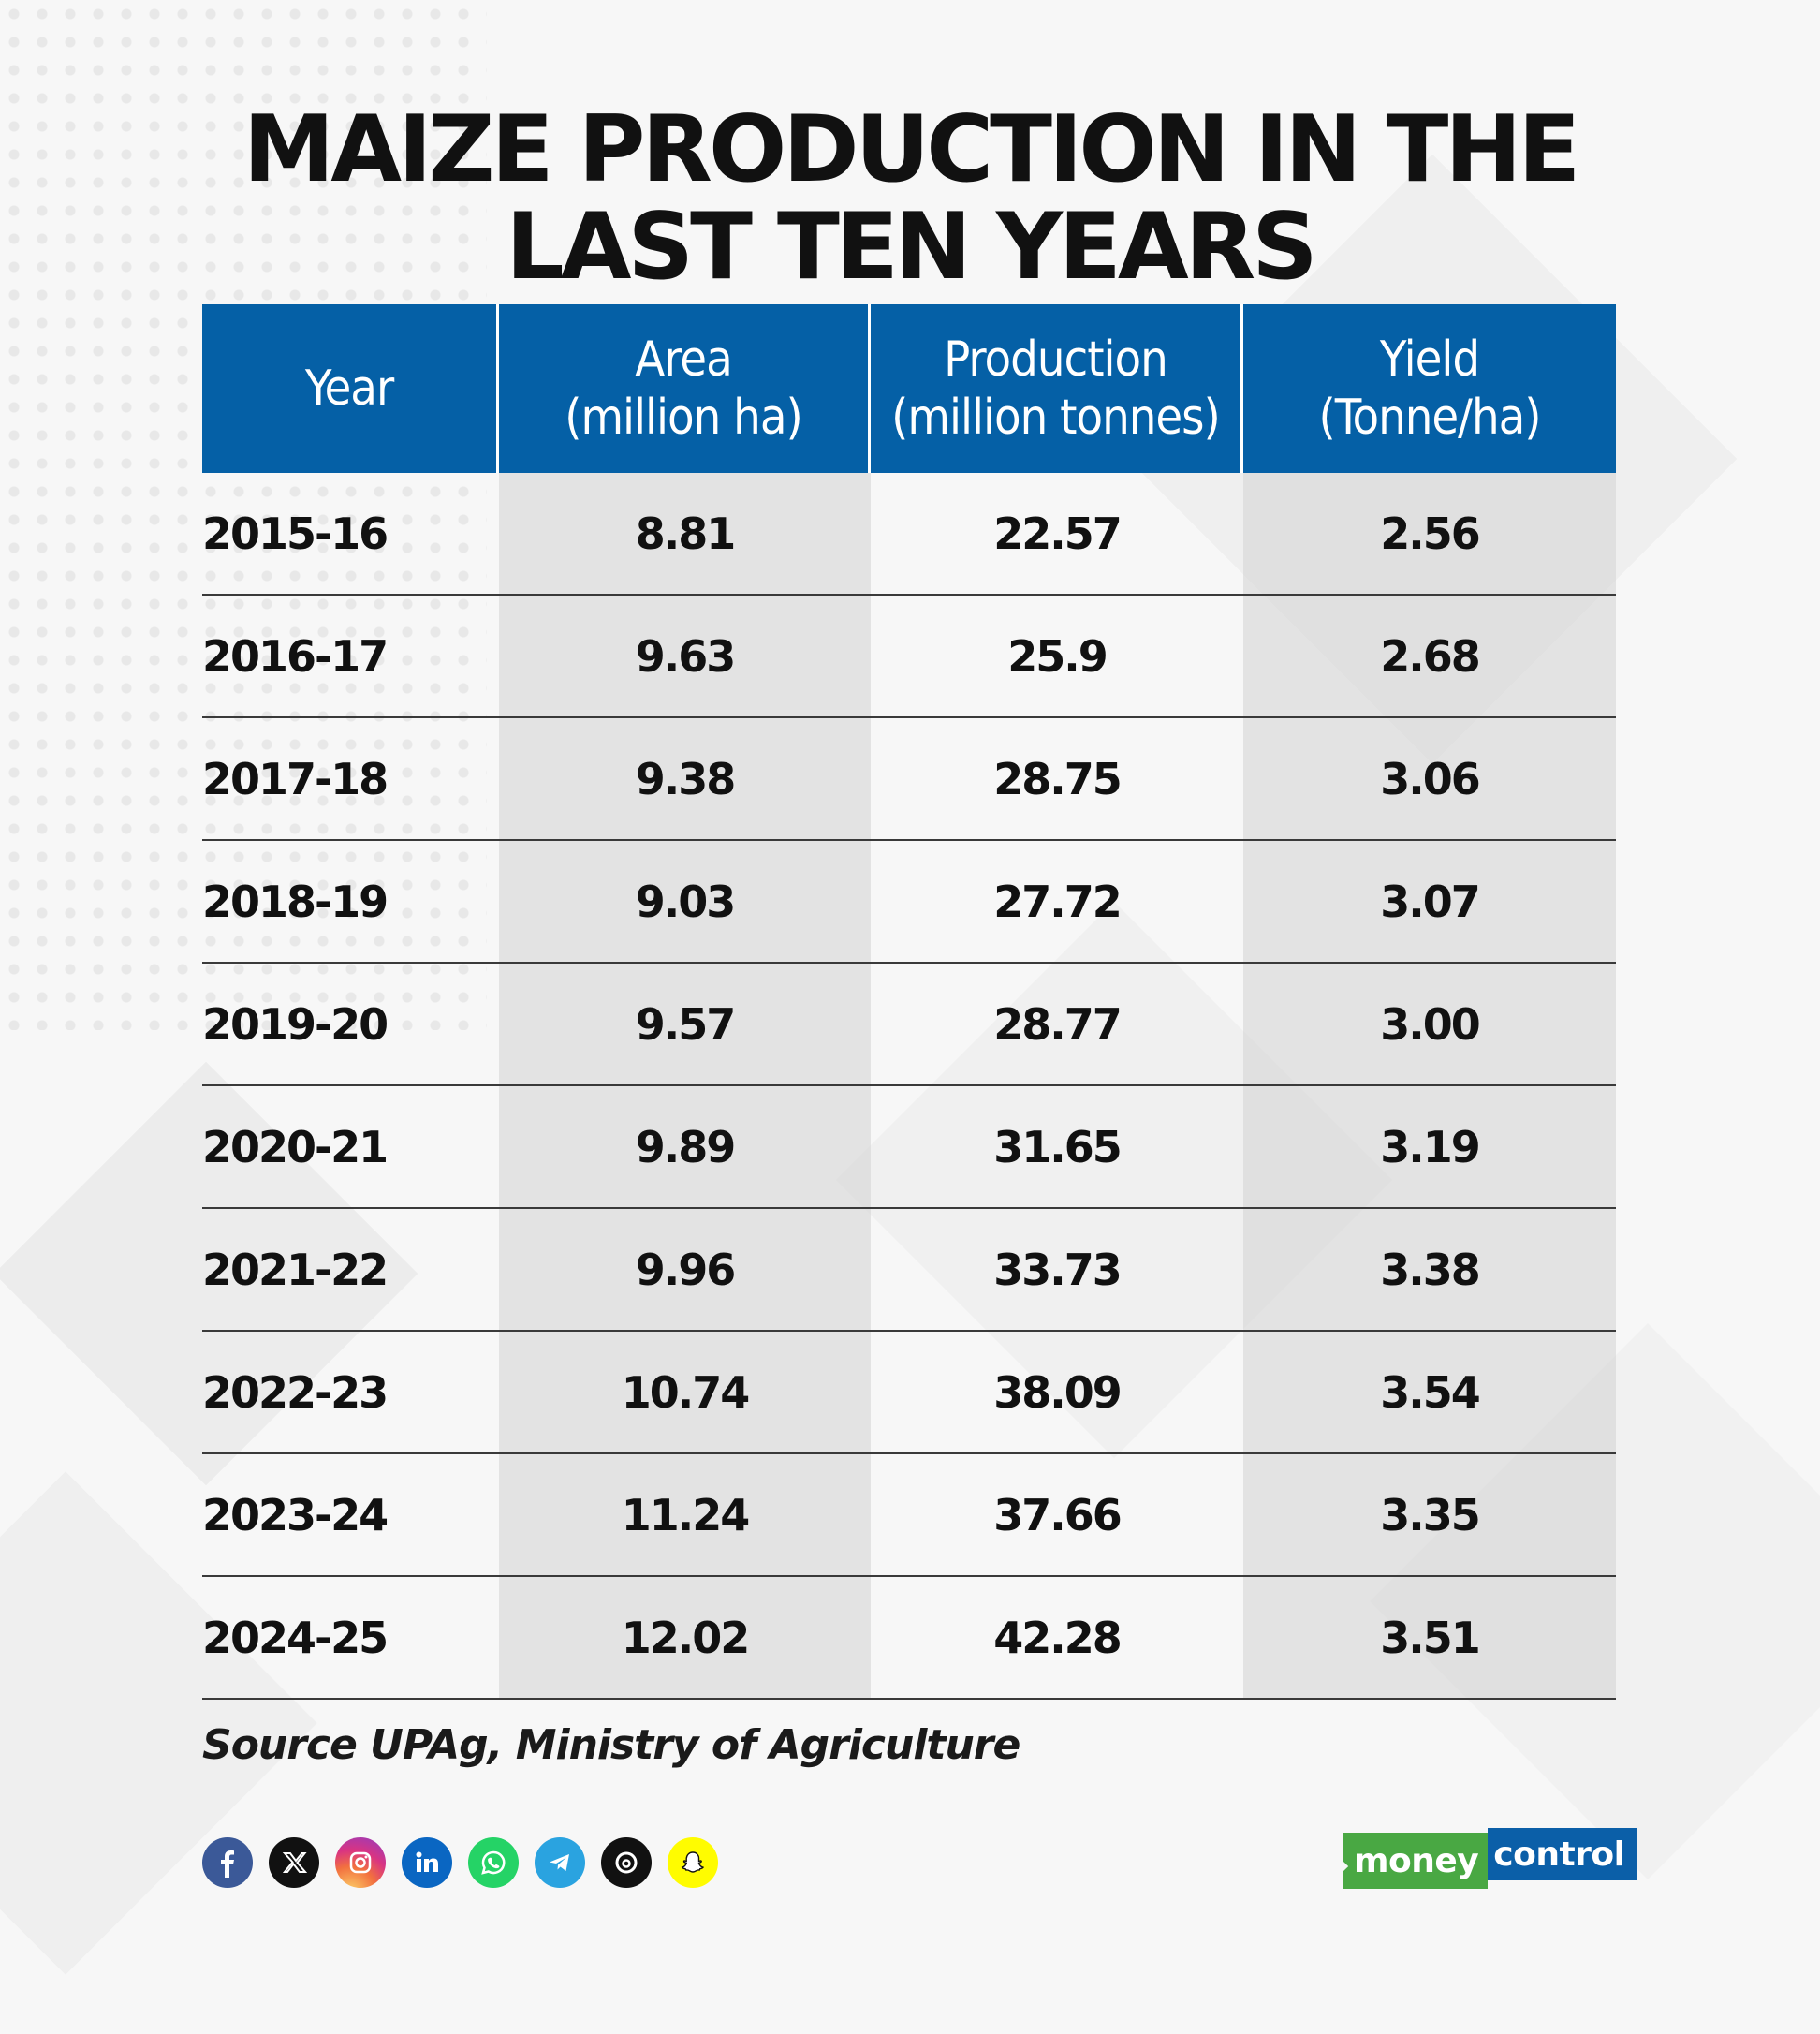 This screenshot has width=1820, height=2034. What do you see at coordinates (1429, 1146) in the screenshot?
I see `value-cell: 3.19` at bounding box center [1429, 1146].